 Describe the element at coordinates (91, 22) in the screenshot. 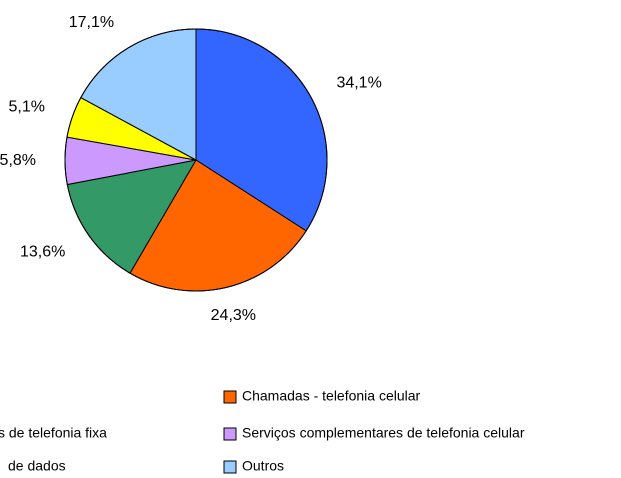

I see `data-label: 17,1%` at that location.